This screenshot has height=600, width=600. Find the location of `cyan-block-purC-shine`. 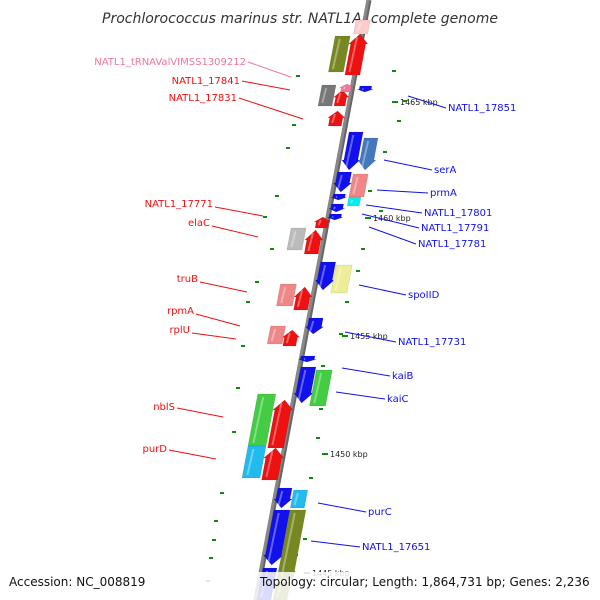

cyan-block-purC-shine is located at coordinates (296, 499).